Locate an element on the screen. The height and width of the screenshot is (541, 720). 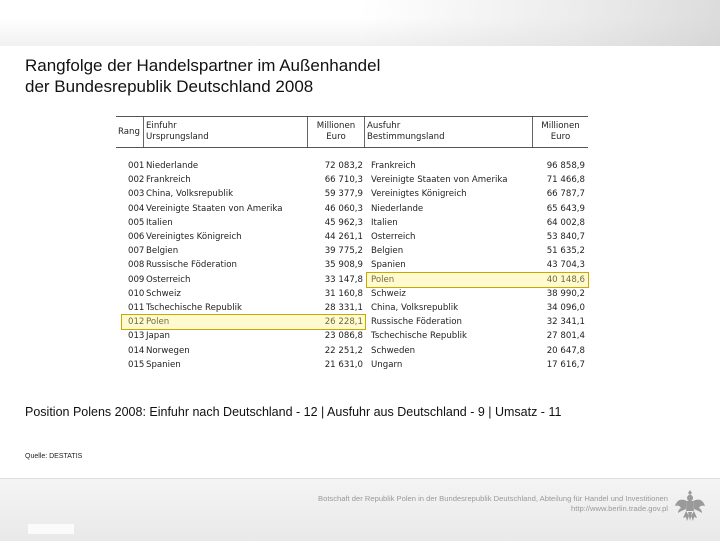
table-row: 014 Norwegen 22 251,2 Schweden 20 647,8 is located at coordinates (352, 350).